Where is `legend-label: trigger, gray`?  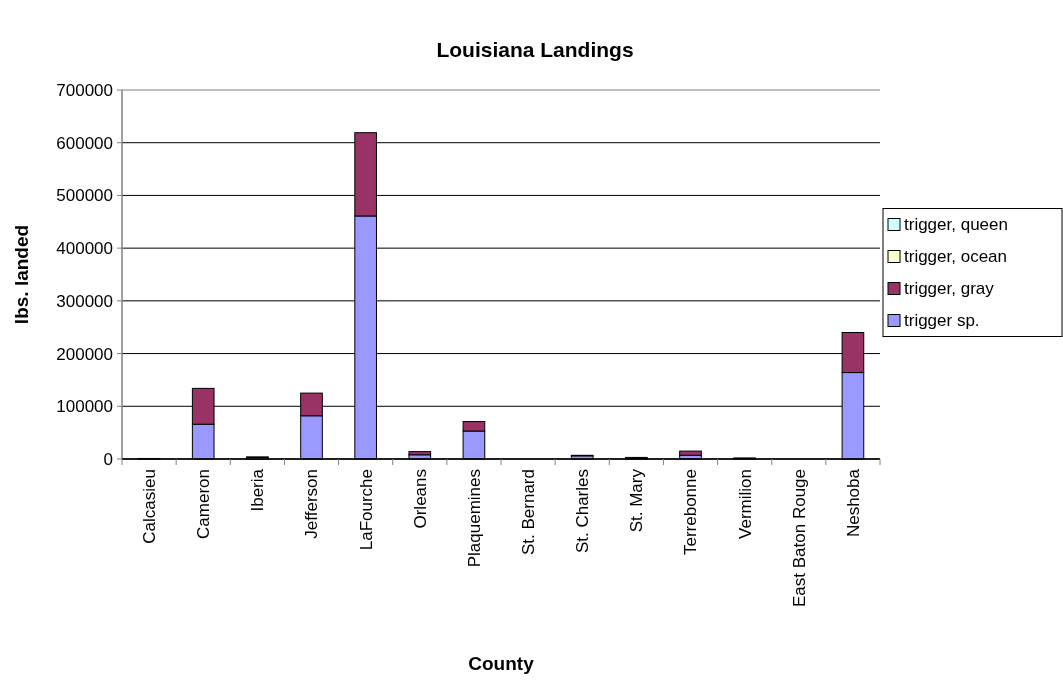
legend-label: trigger, gray is located at coordinates (949, 289).